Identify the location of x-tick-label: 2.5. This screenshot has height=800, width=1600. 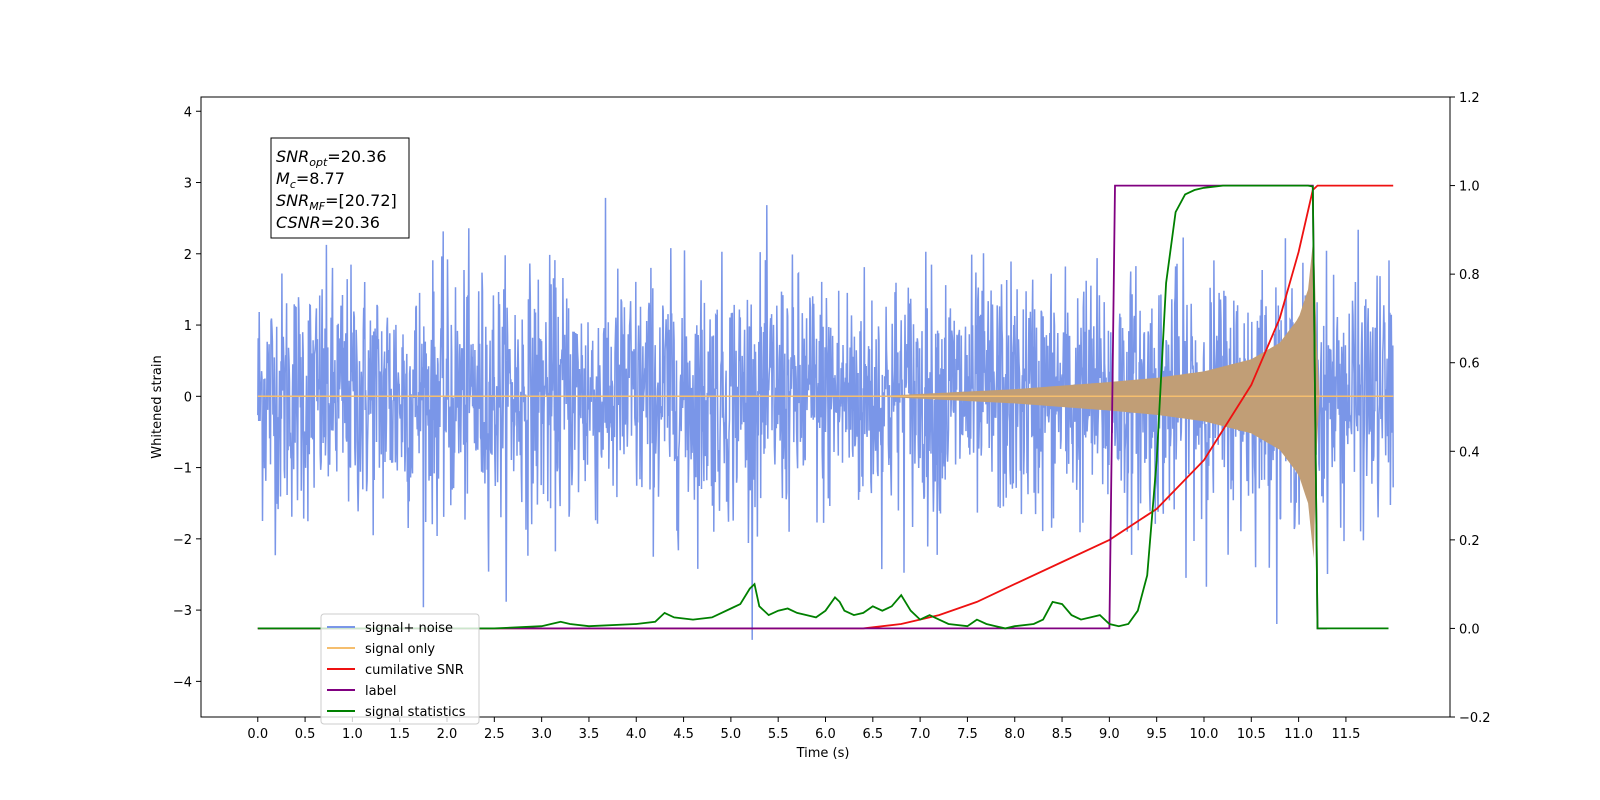
(494, 734).